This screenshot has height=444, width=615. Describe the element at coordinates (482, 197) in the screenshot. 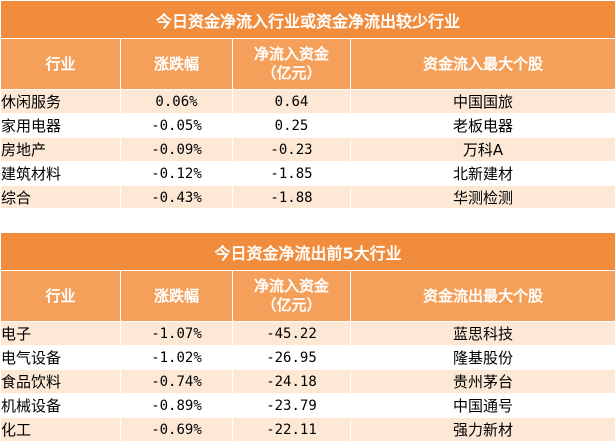

I see `stock-cell: 华测检测` at that location.